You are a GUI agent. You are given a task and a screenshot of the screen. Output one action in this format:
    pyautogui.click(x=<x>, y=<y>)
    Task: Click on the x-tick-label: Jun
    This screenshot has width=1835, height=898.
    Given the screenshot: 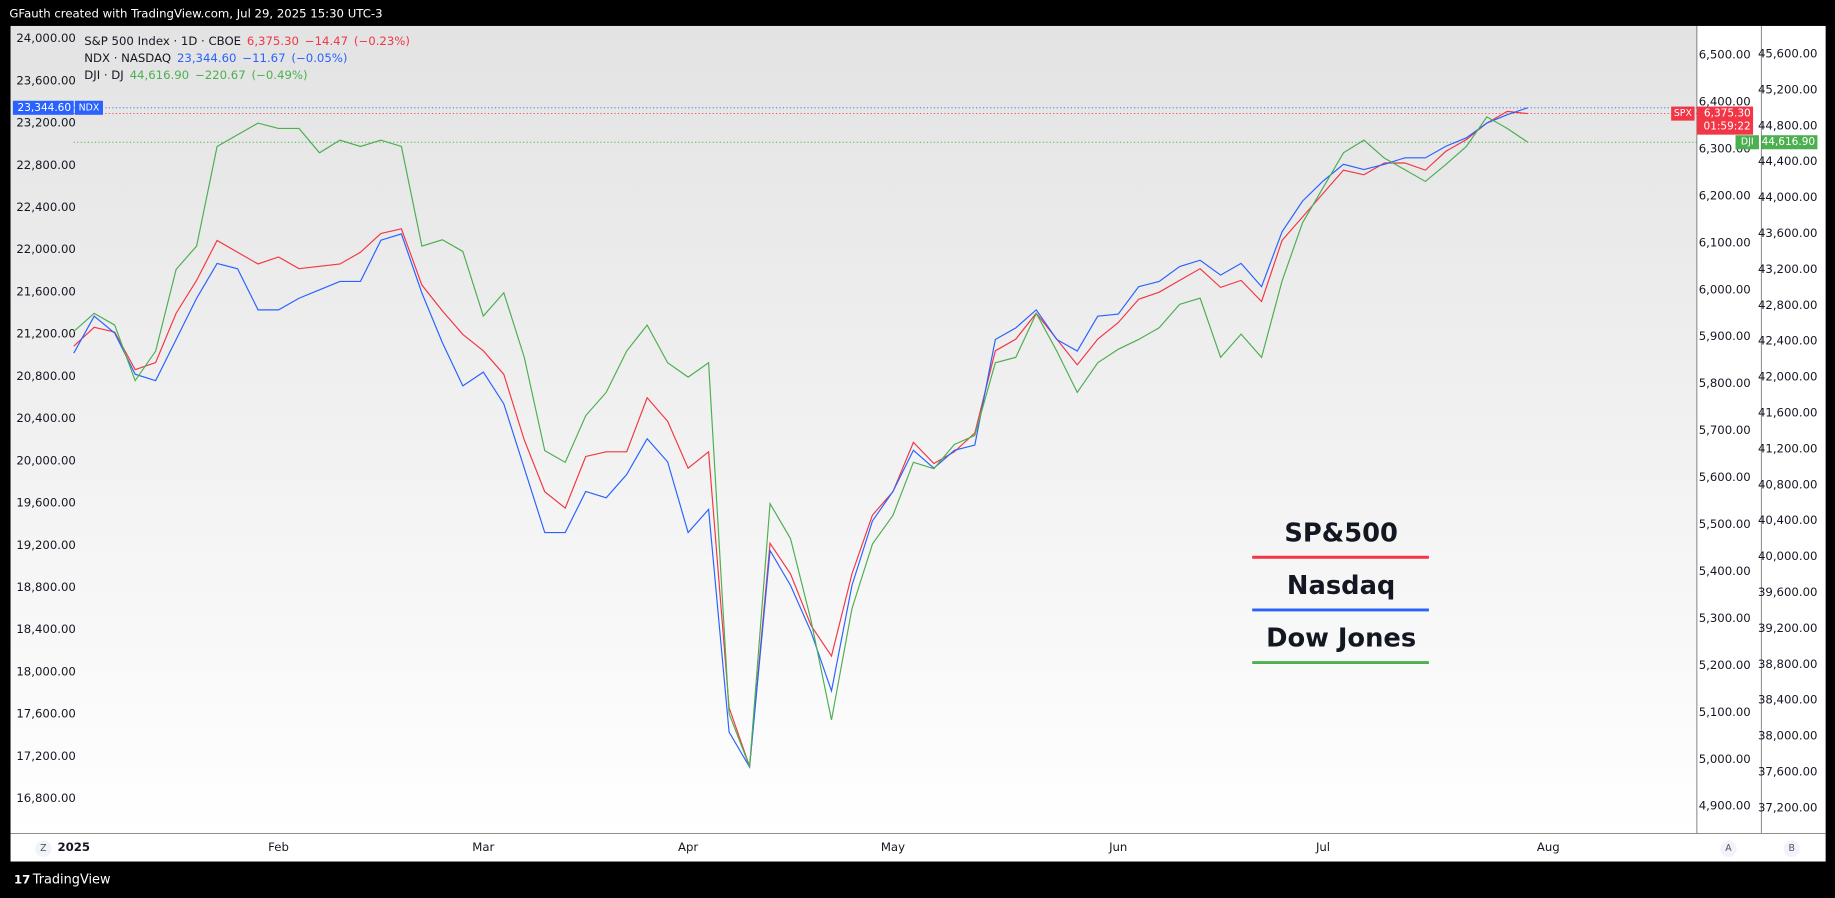 What is the action you would take?
    pyautogui.click(x=1117, y=847)
    